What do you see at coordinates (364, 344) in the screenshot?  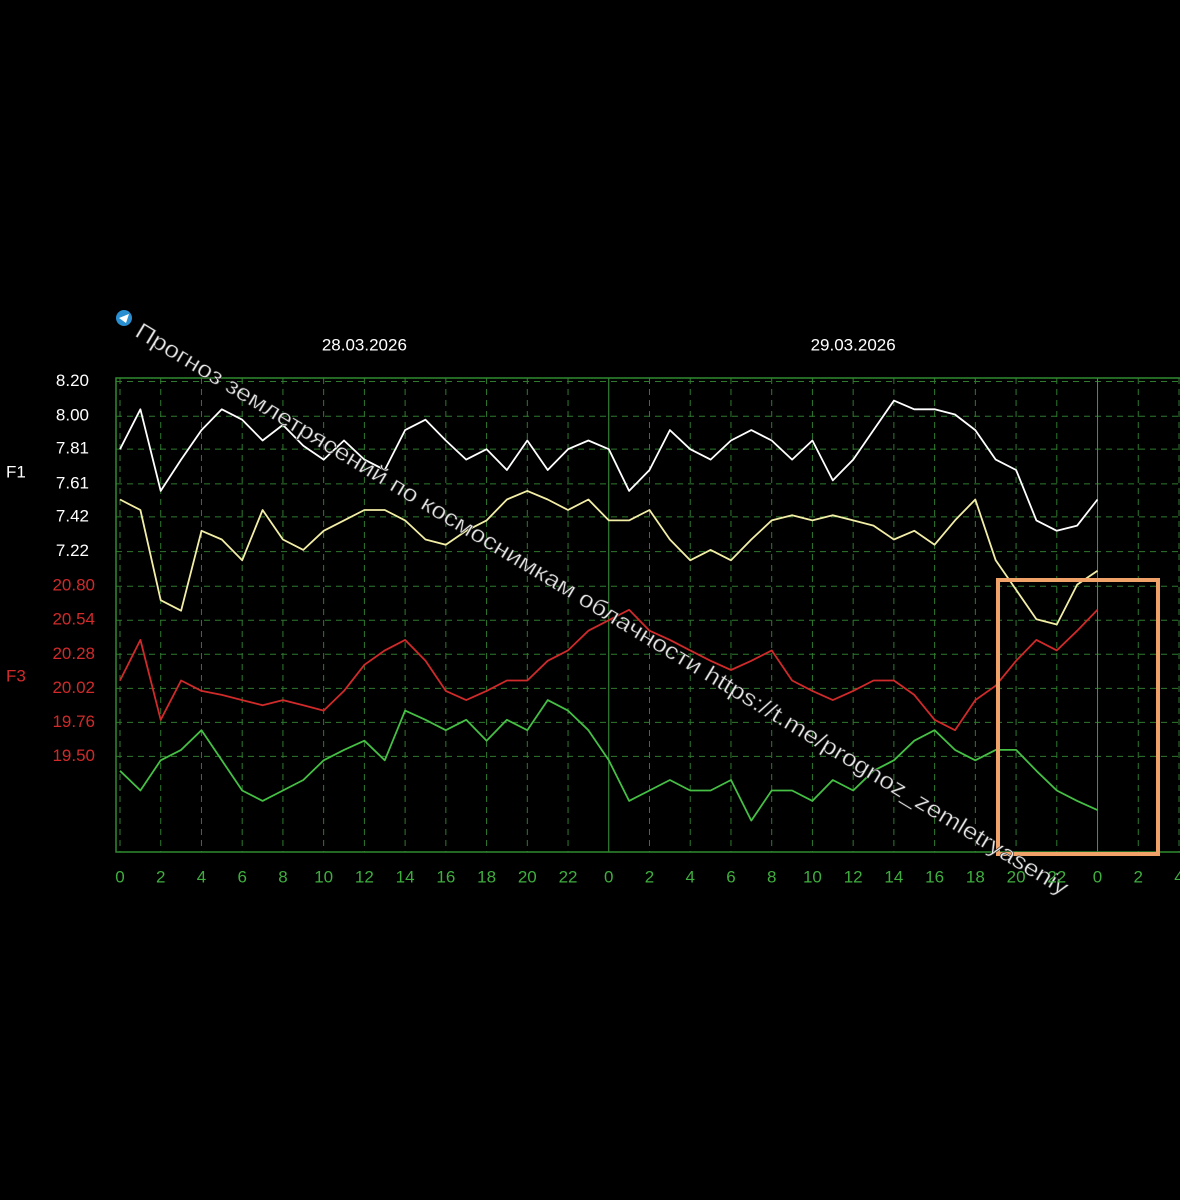 I see `date-label: 28.03.2026` at bounding box center [364, 344].